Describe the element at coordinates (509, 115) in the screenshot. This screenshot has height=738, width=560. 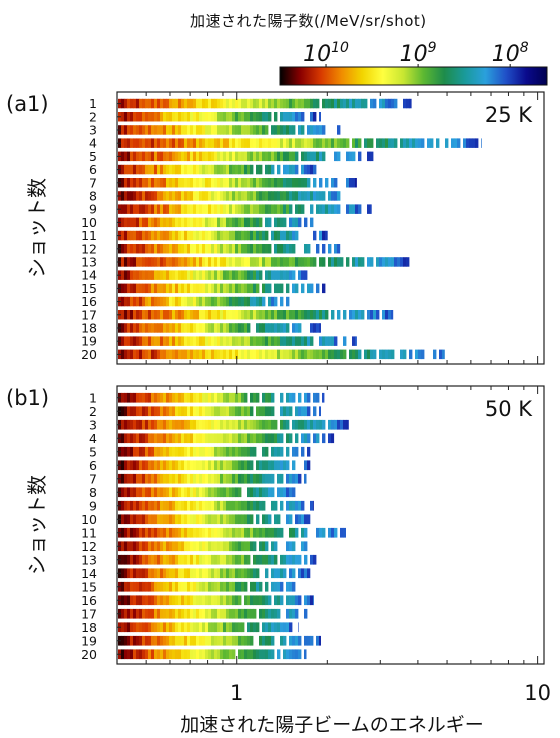
I see `temperature-annotation: 25 K` at that location.